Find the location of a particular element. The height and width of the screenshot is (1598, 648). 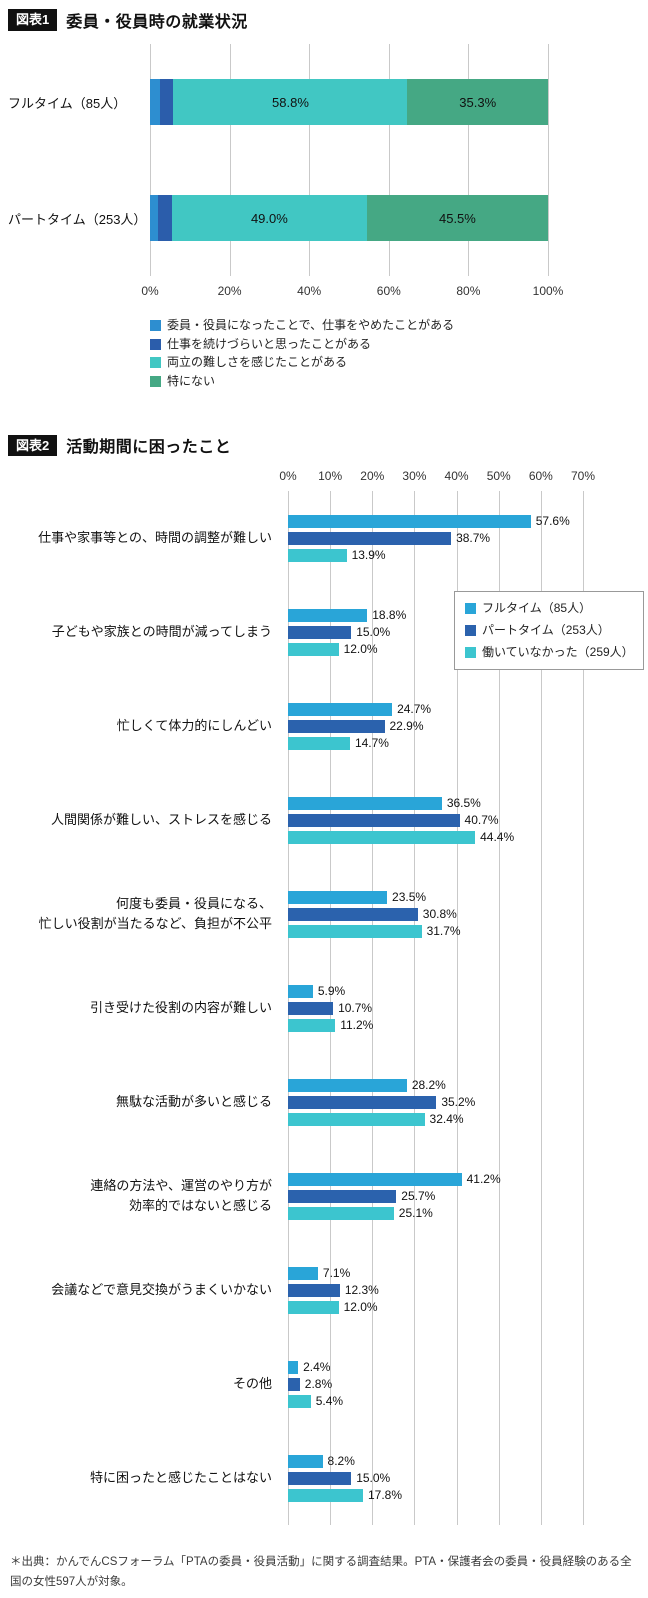

chart1-stacked-bar: 58.8% 35.3% is located at coordinates (349, 102).